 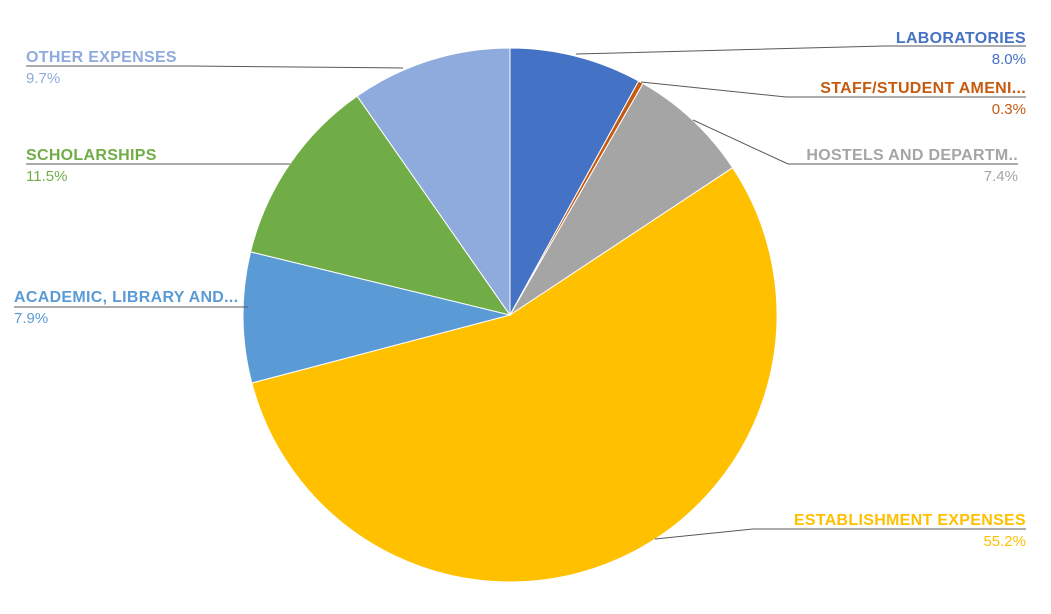 What do you see at coordinates (43, 78) in the screenshot?
I see `slice-pct-other-expenses: 9.7%` at bounding box center [43, 78].